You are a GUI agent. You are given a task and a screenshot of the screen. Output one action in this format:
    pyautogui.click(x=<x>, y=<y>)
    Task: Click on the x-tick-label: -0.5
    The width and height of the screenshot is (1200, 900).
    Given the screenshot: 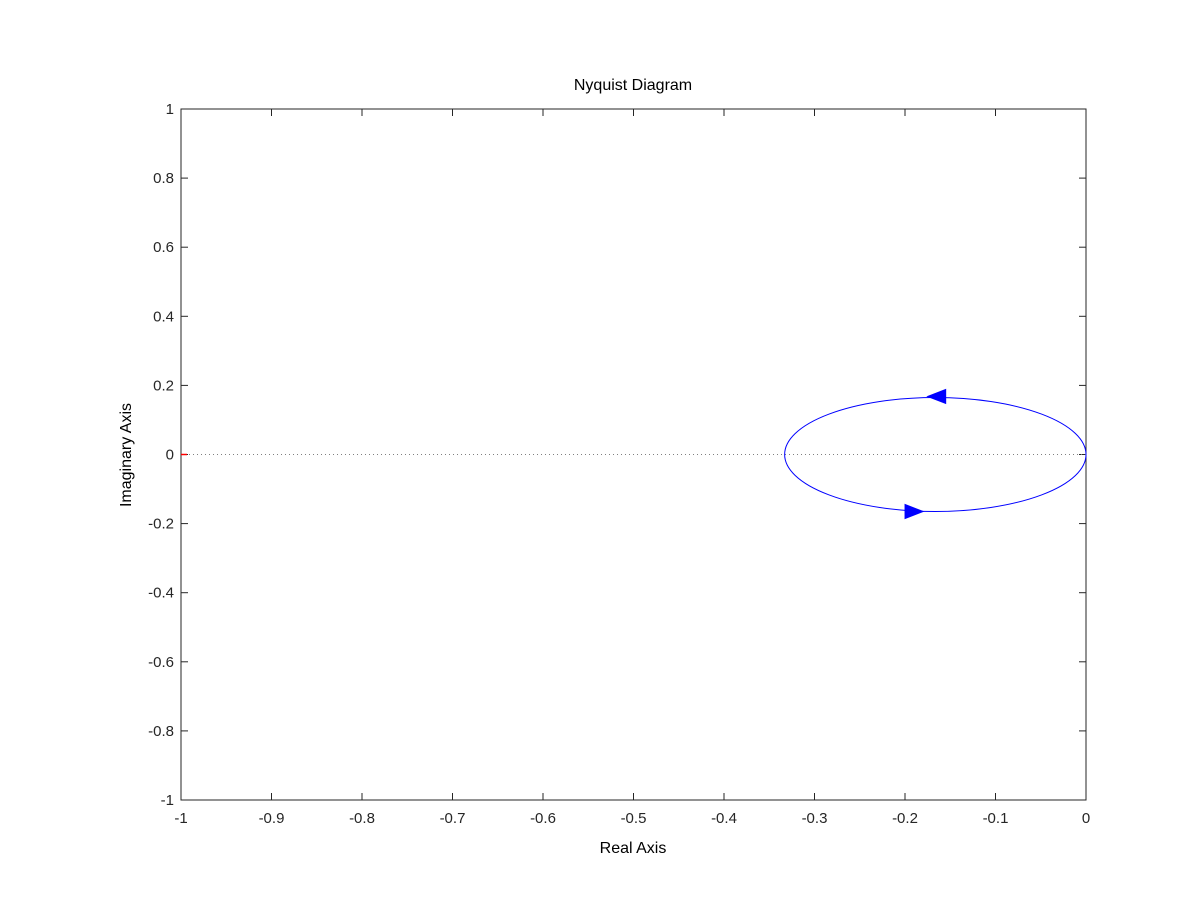 What is the action you would take?
    pyautogui.click(x=634, y=818)
    